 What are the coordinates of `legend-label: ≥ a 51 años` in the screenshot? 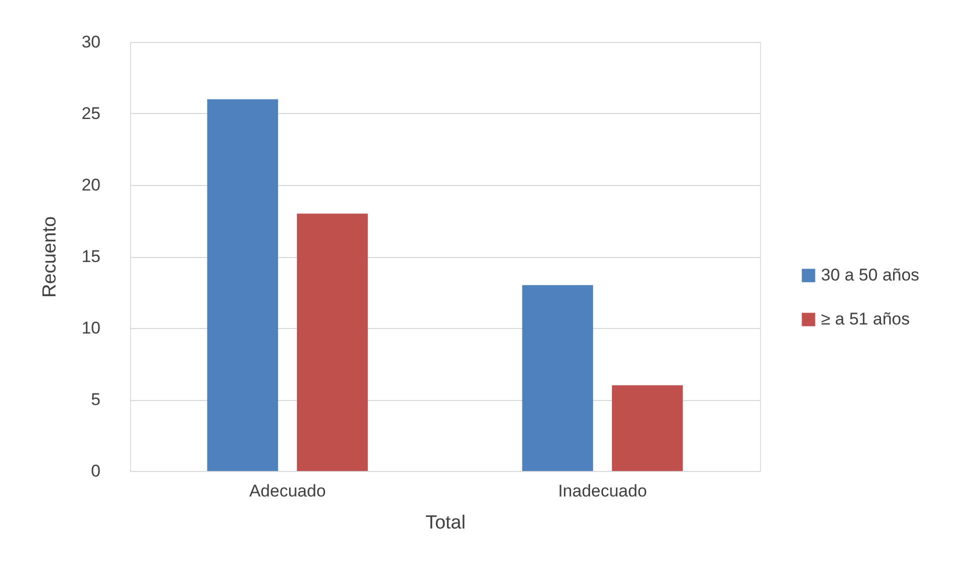 It's located at (865, 319).